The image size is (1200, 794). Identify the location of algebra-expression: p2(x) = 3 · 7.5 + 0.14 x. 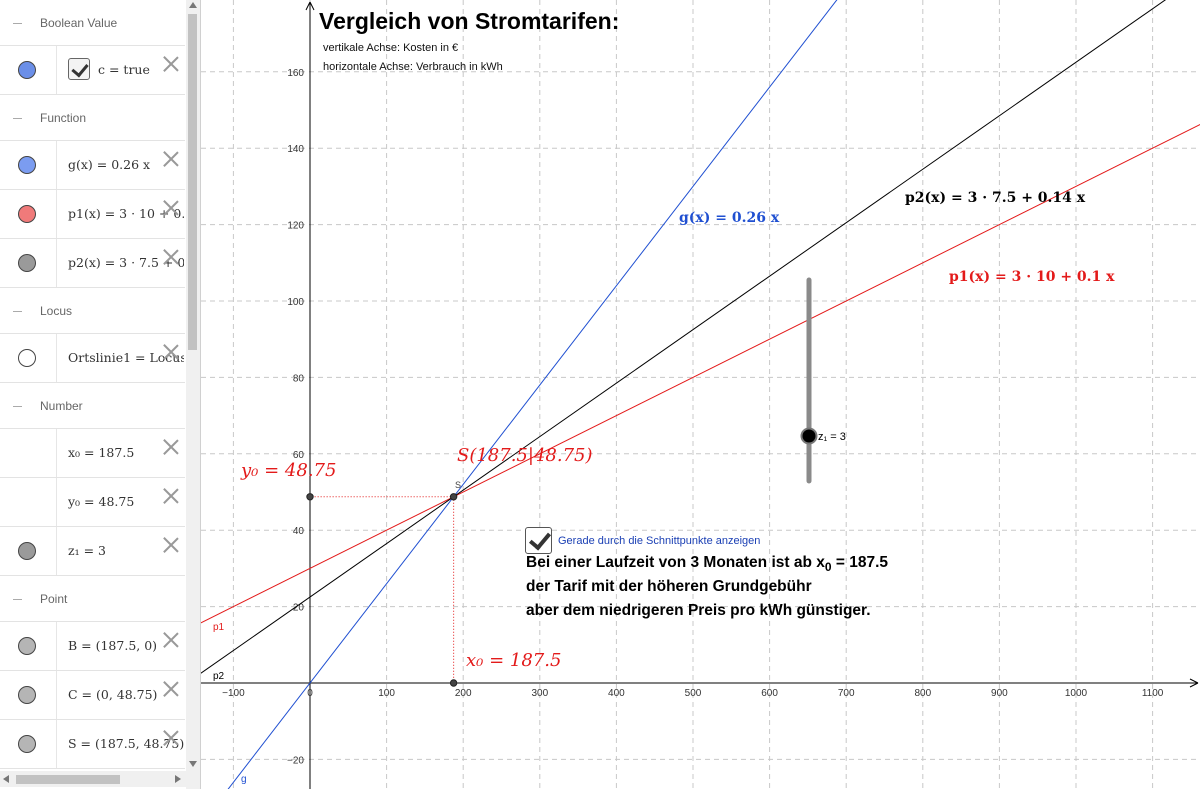
(126, 262).